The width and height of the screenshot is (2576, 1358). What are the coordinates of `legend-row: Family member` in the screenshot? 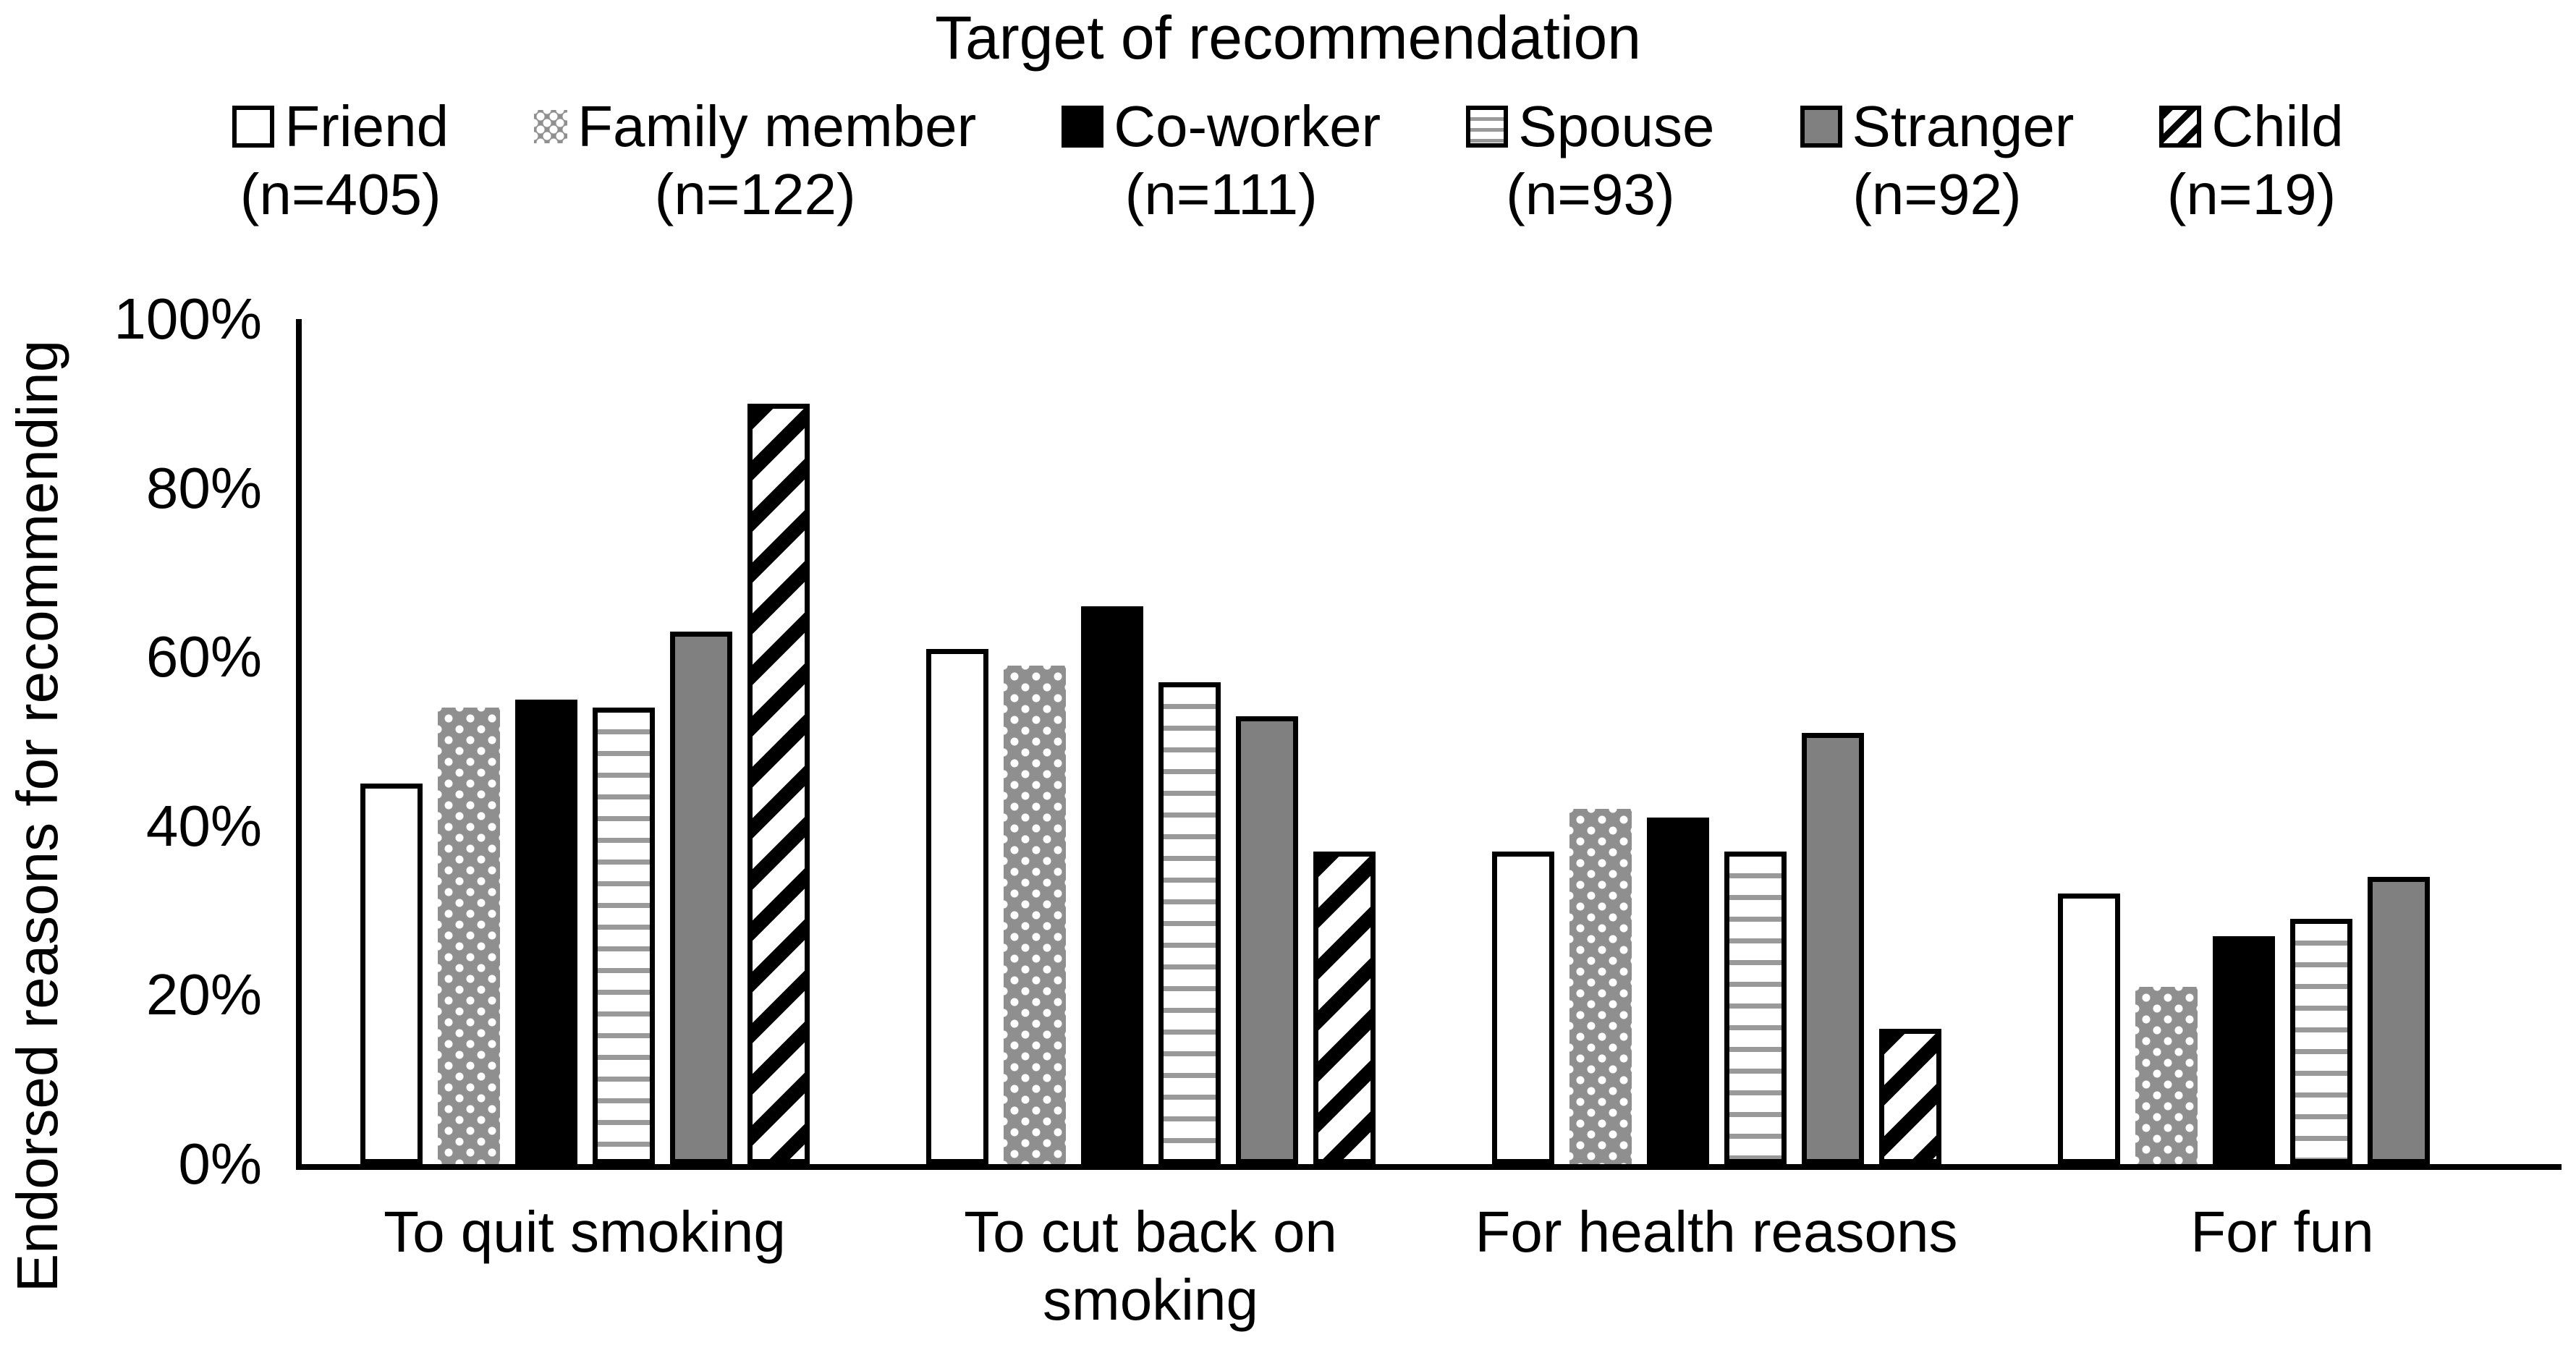 It's located at (755, 127).